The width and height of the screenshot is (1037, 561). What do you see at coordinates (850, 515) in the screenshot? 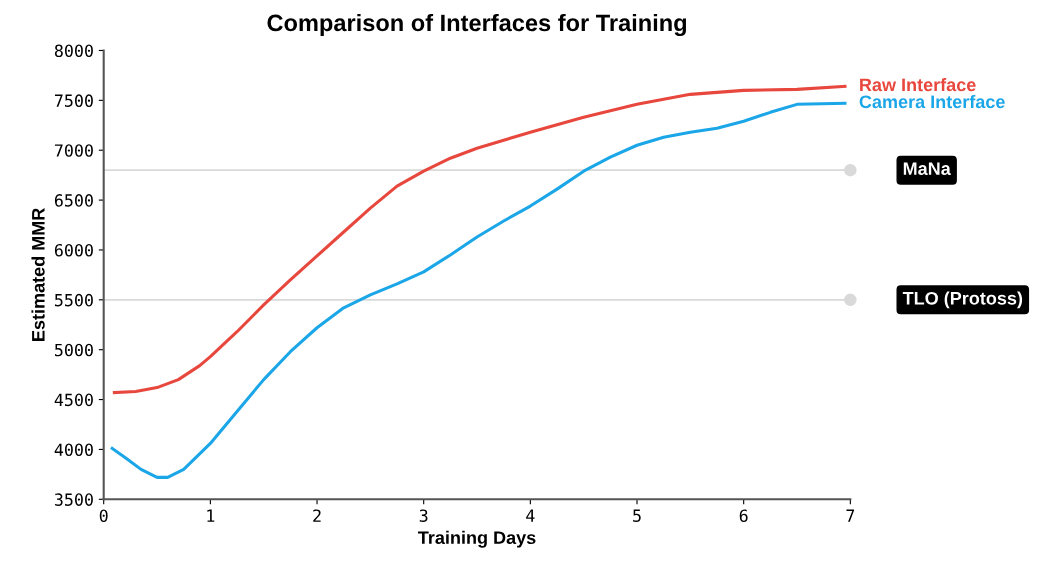
I see `x-tick-label: 7` at bounding box center [850, 515].